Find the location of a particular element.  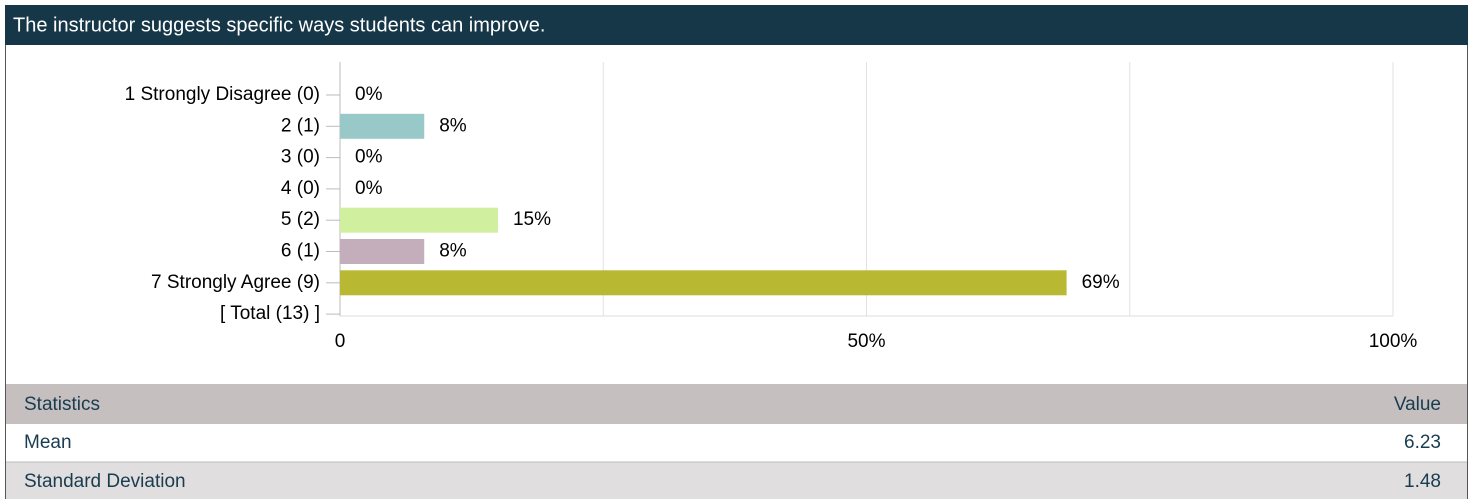

y-tick-label: 2 (1) is located at coordinates (300, 125).